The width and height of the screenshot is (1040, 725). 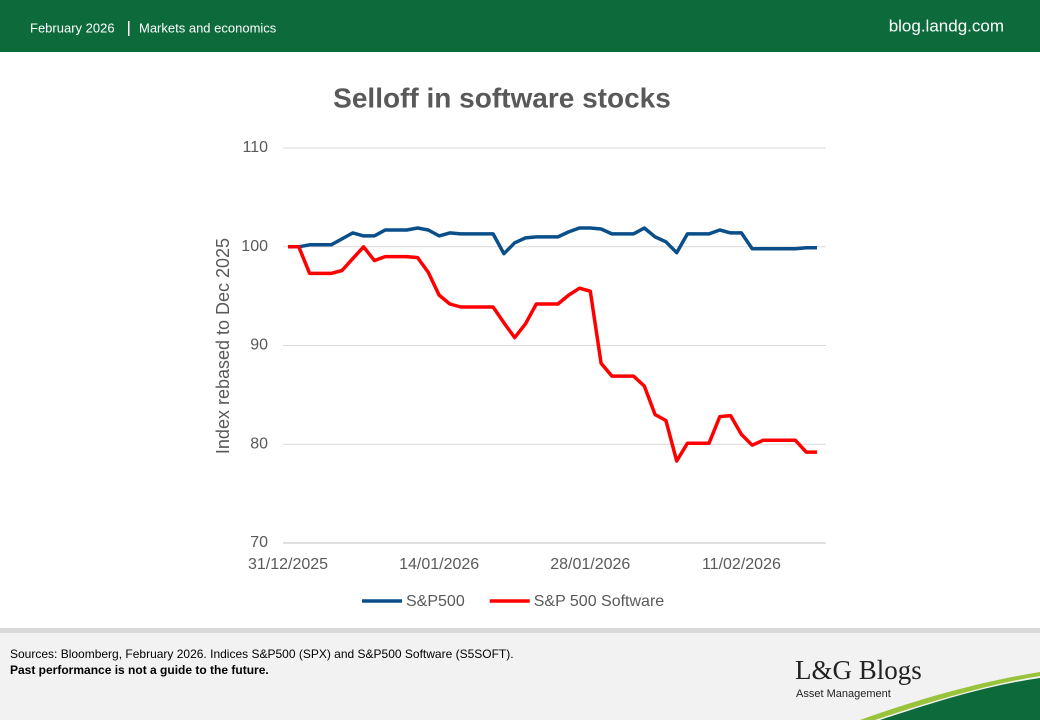 What do you see at coordinates (259, 345) in the screenshot?
I see `y-tick-label: 90` at bounding box center [259, 345].